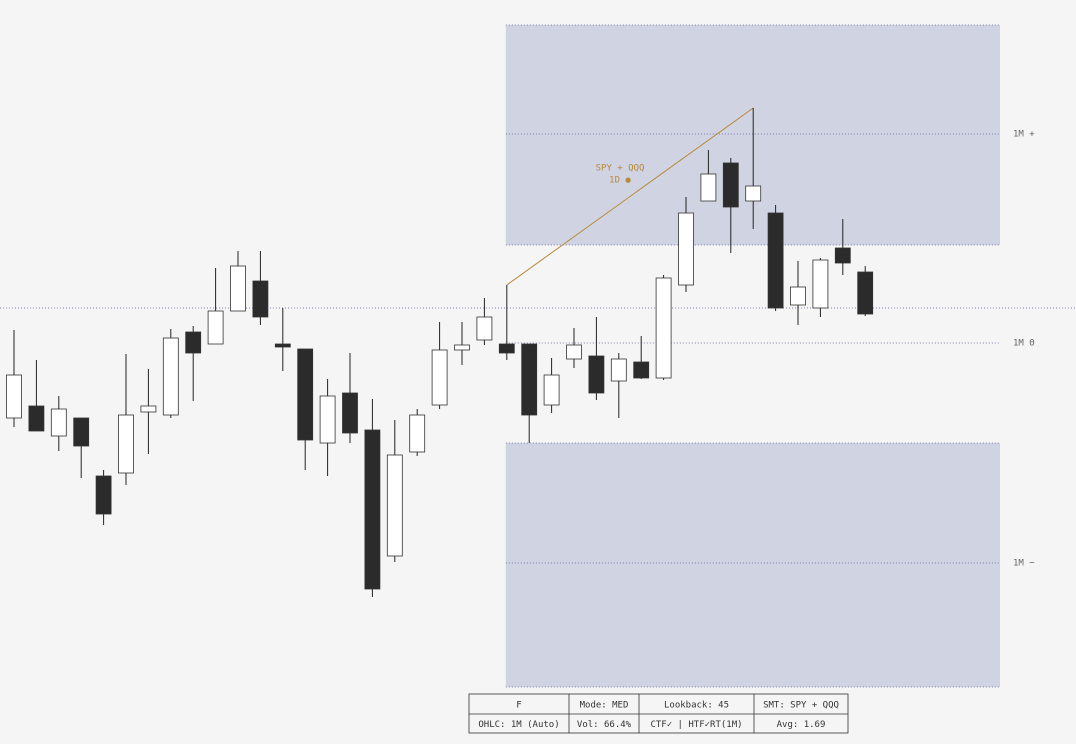 This screenshot has height=744, width=1076. What do you see at coordinates (801, 706) in the screenshot?
I see `table-cell: SMT: SPY + QQQ` at bounding box center [801, 706].